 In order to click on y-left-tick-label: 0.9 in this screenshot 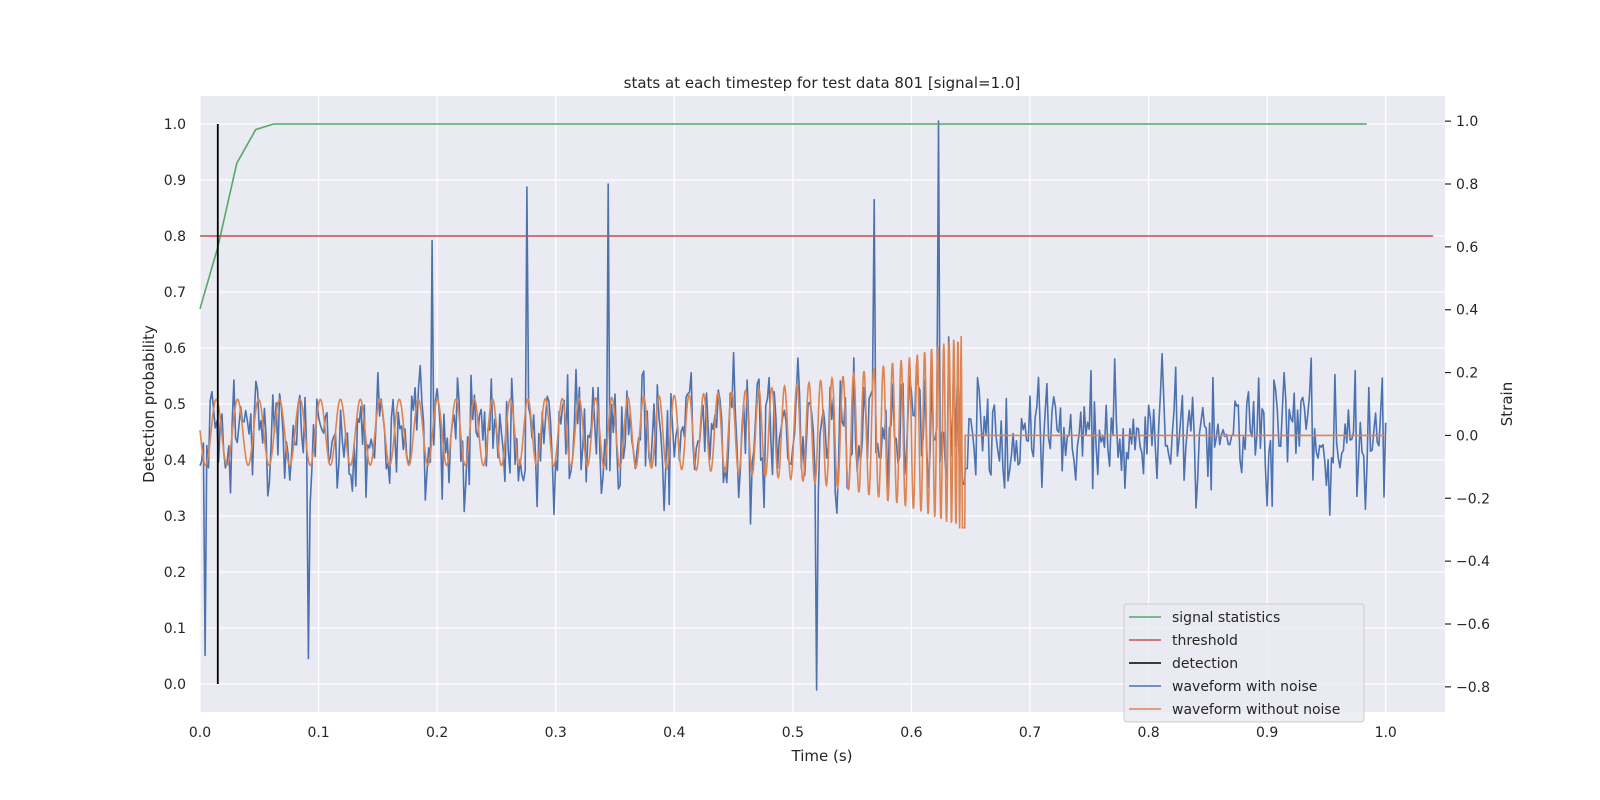, I will do `click(175, 181)`.